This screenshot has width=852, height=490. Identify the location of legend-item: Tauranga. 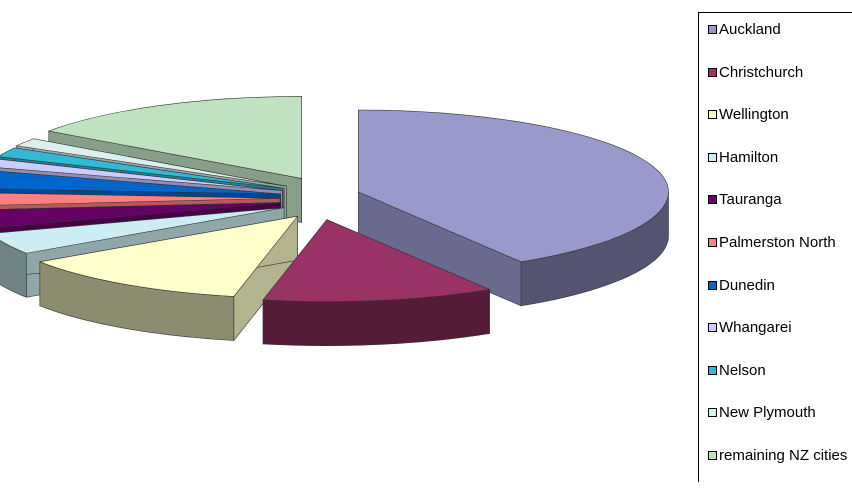
(780, 212).